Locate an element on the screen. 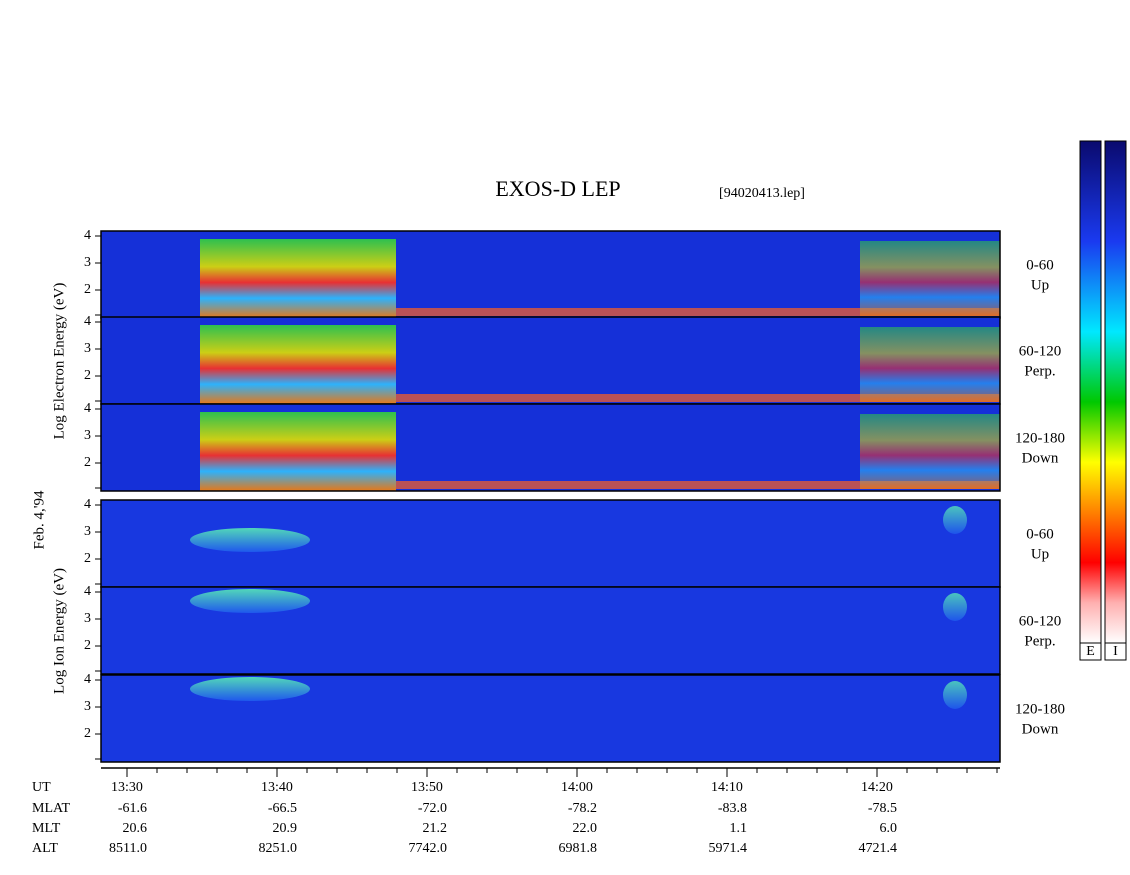 The height and width of the screenshot is (875, 1130). row-label: ALT is located at coordinates (45, 848).